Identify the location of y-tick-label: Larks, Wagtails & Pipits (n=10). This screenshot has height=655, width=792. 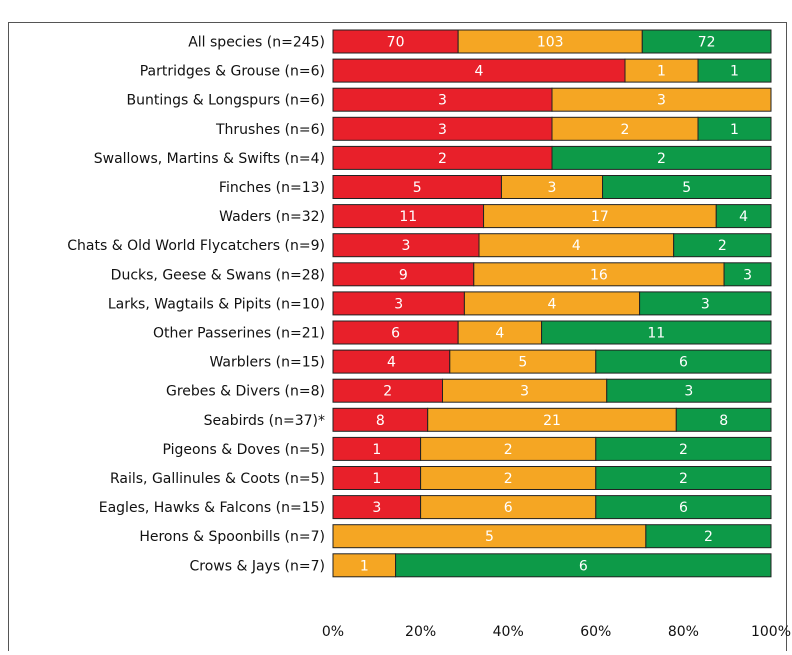
(216, 304).